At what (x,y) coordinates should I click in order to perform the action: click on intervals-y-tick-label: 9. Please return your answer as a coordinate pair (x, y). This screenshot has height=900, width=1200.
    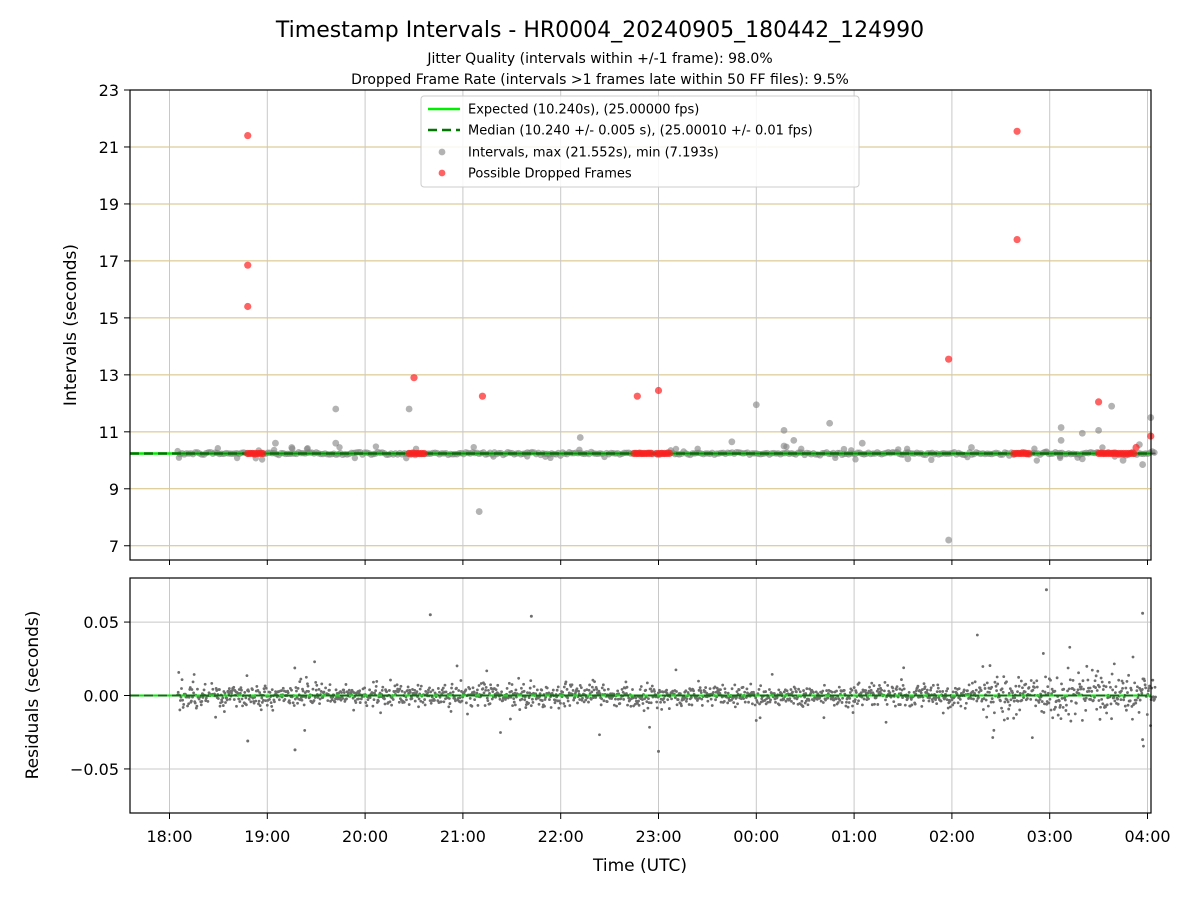
    Looking at the image, I should click on (114, 489).